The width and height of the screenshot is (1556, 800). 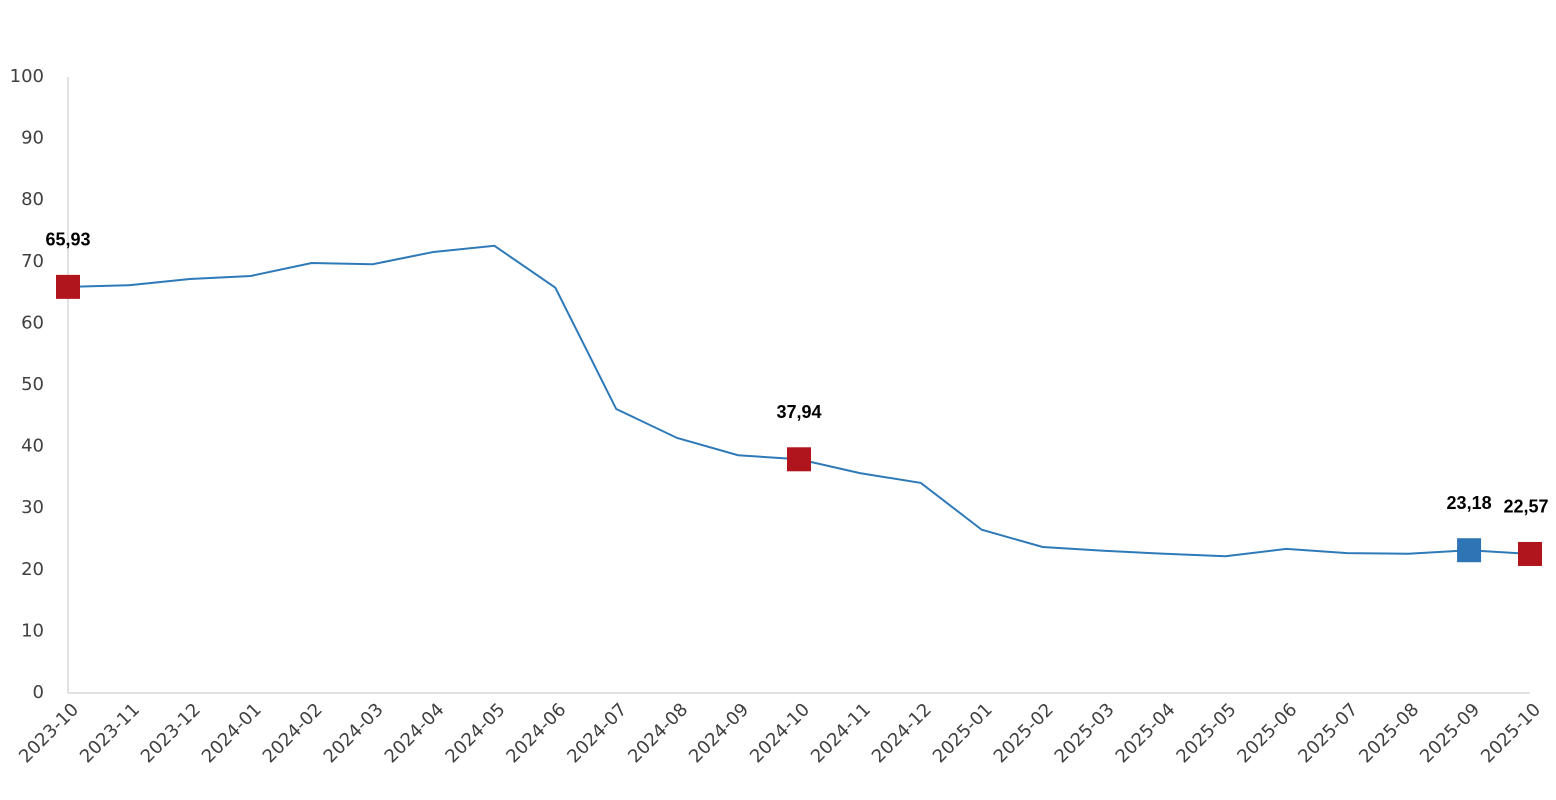 I want to click on y-tick-label: 20, so click(x=32, y=569).